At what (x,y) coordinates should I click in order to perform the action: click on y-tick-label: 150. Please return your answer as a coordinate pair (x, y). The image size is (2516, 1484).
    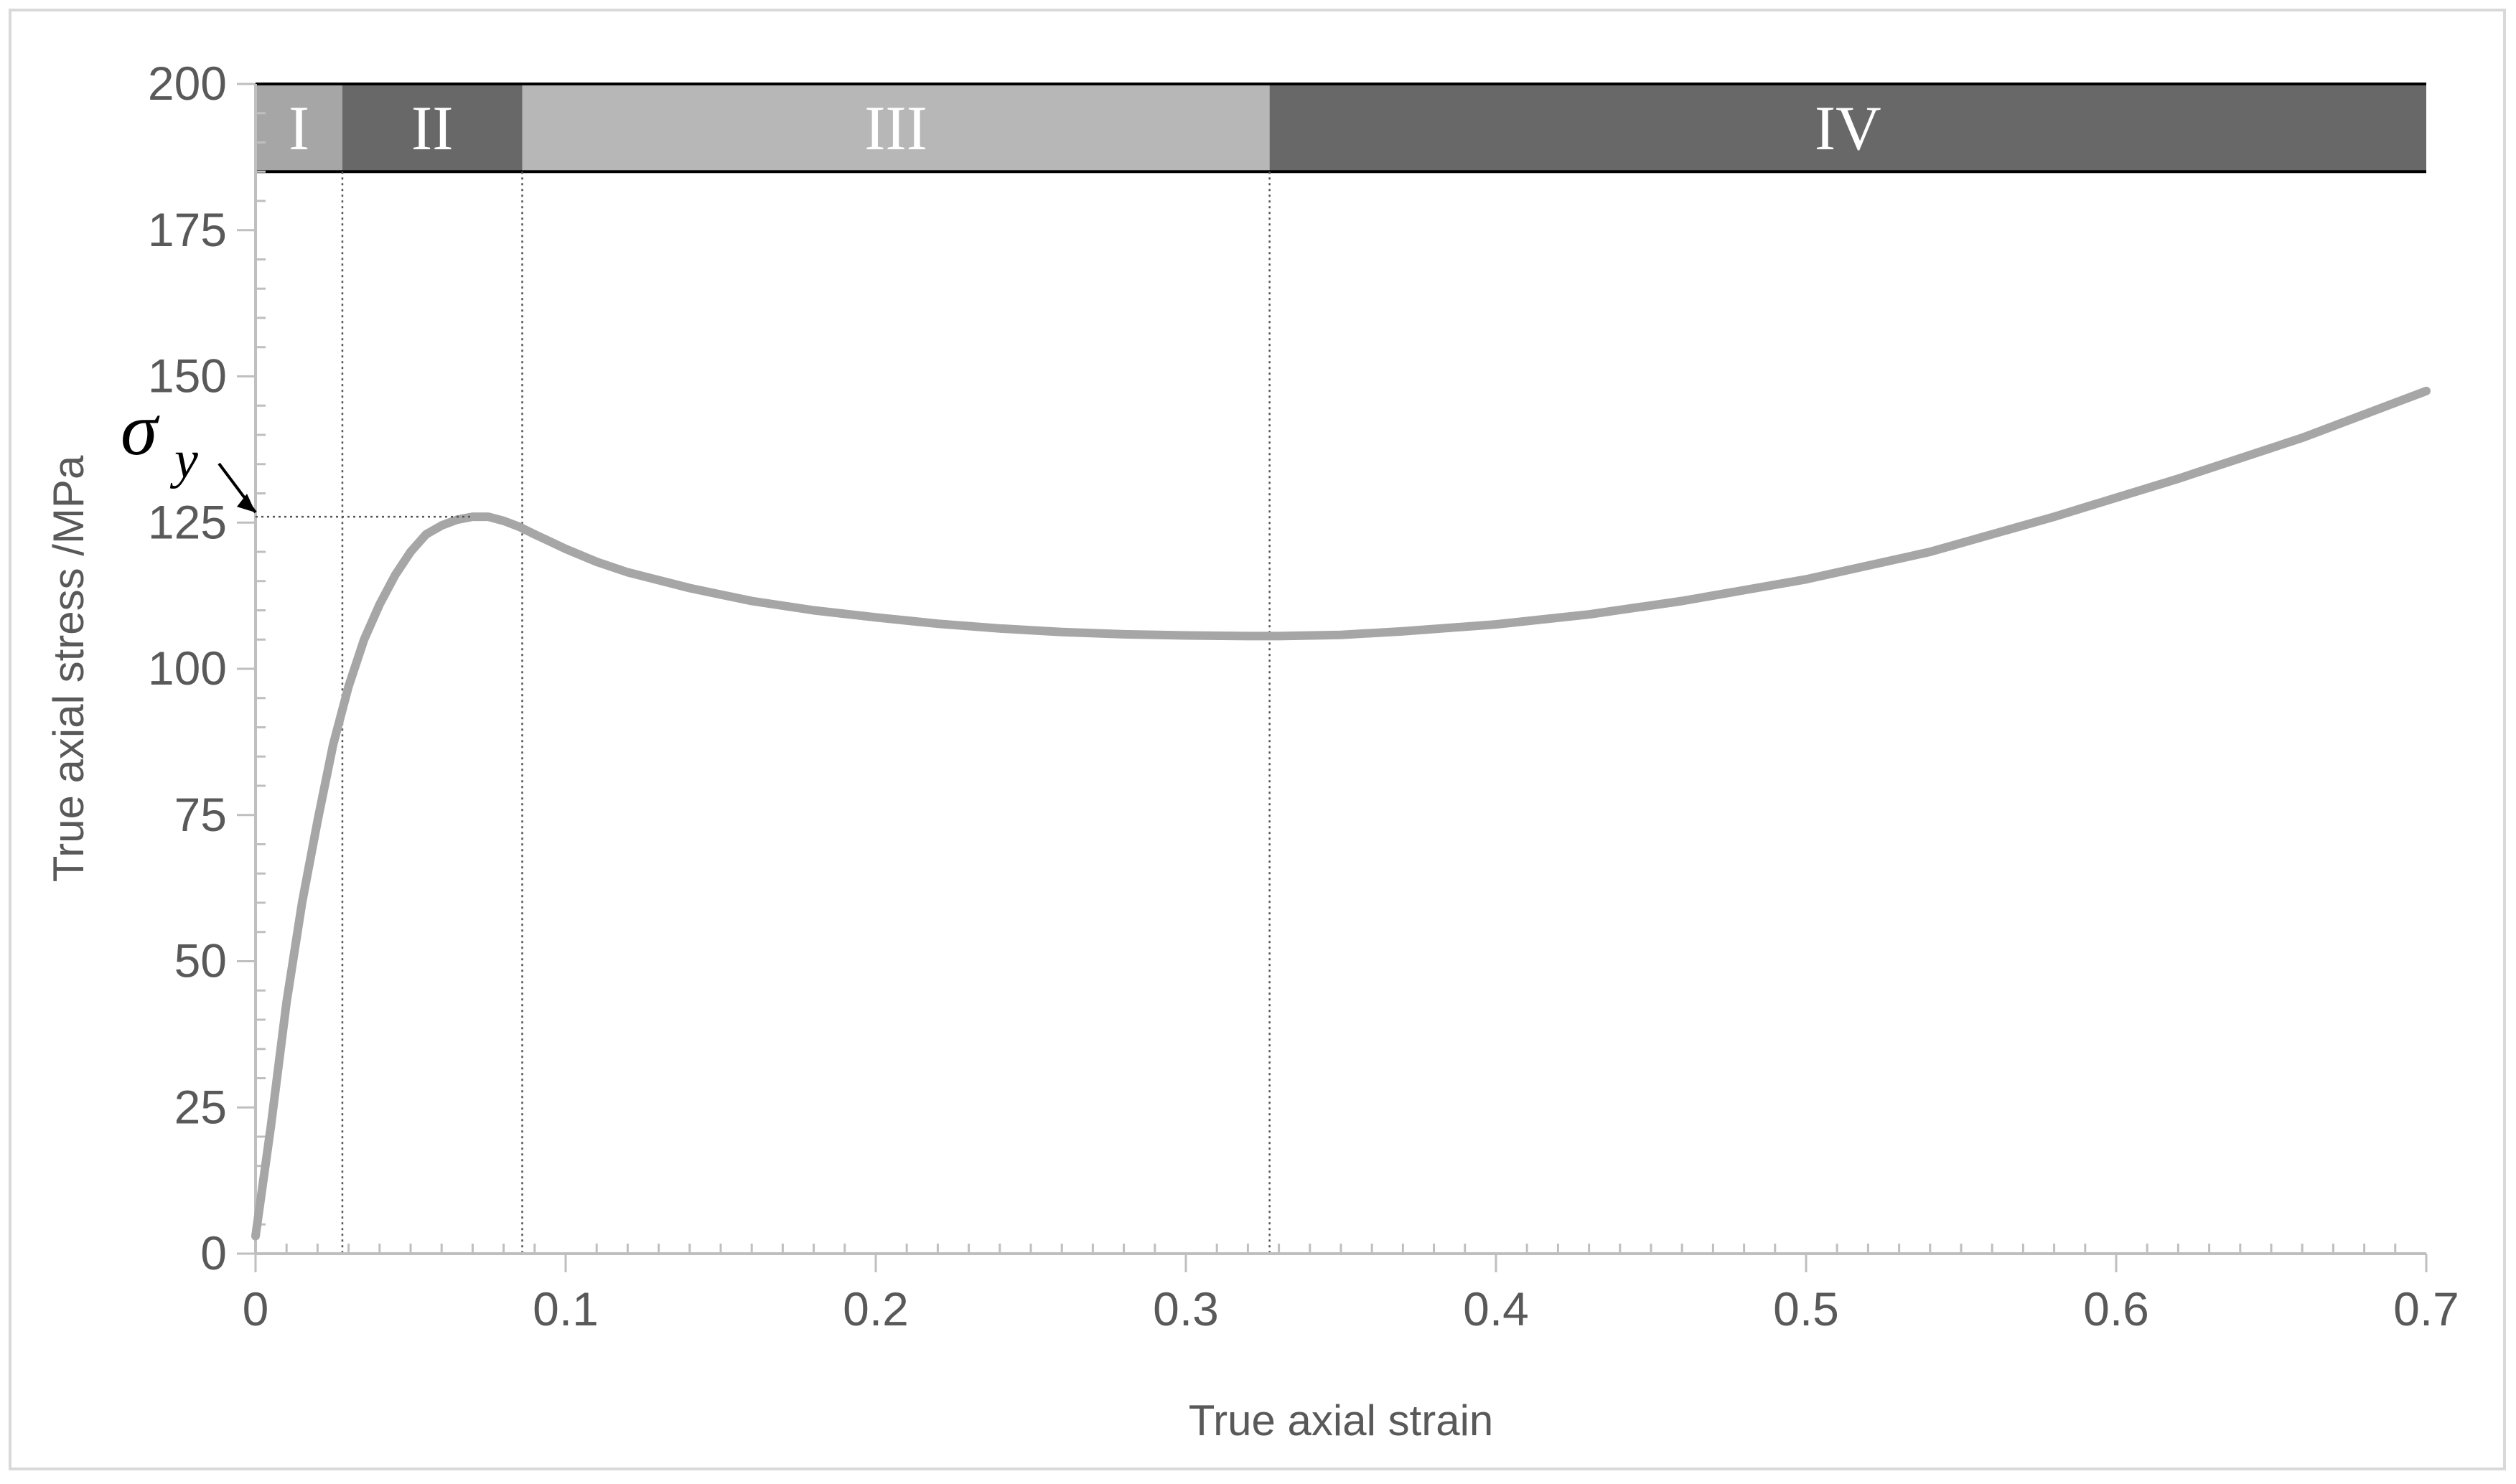
    Looking at the image, I should click on (188, 376).